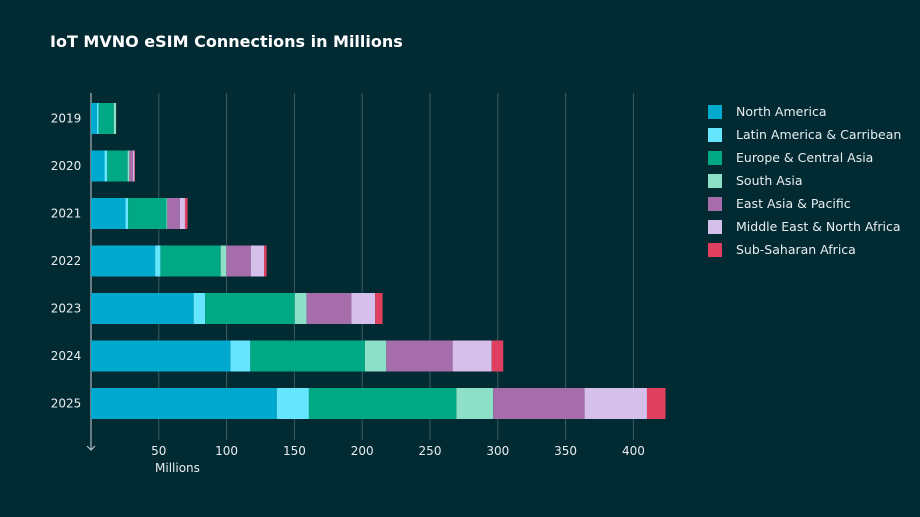 The height and width of the screenshot is (517, 920). I want to click on x-tick-label: 250, so click(430, 451).